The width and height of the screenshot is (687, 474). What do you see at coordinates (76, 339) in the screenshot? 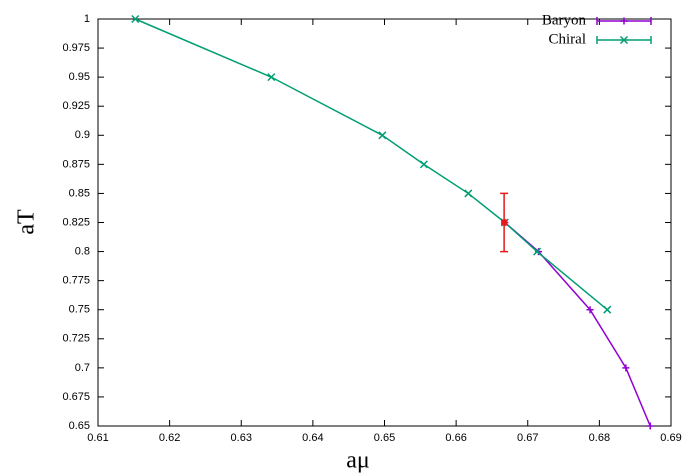
I see `y-tick-label: 0.725` at bounding box center [76, 339].